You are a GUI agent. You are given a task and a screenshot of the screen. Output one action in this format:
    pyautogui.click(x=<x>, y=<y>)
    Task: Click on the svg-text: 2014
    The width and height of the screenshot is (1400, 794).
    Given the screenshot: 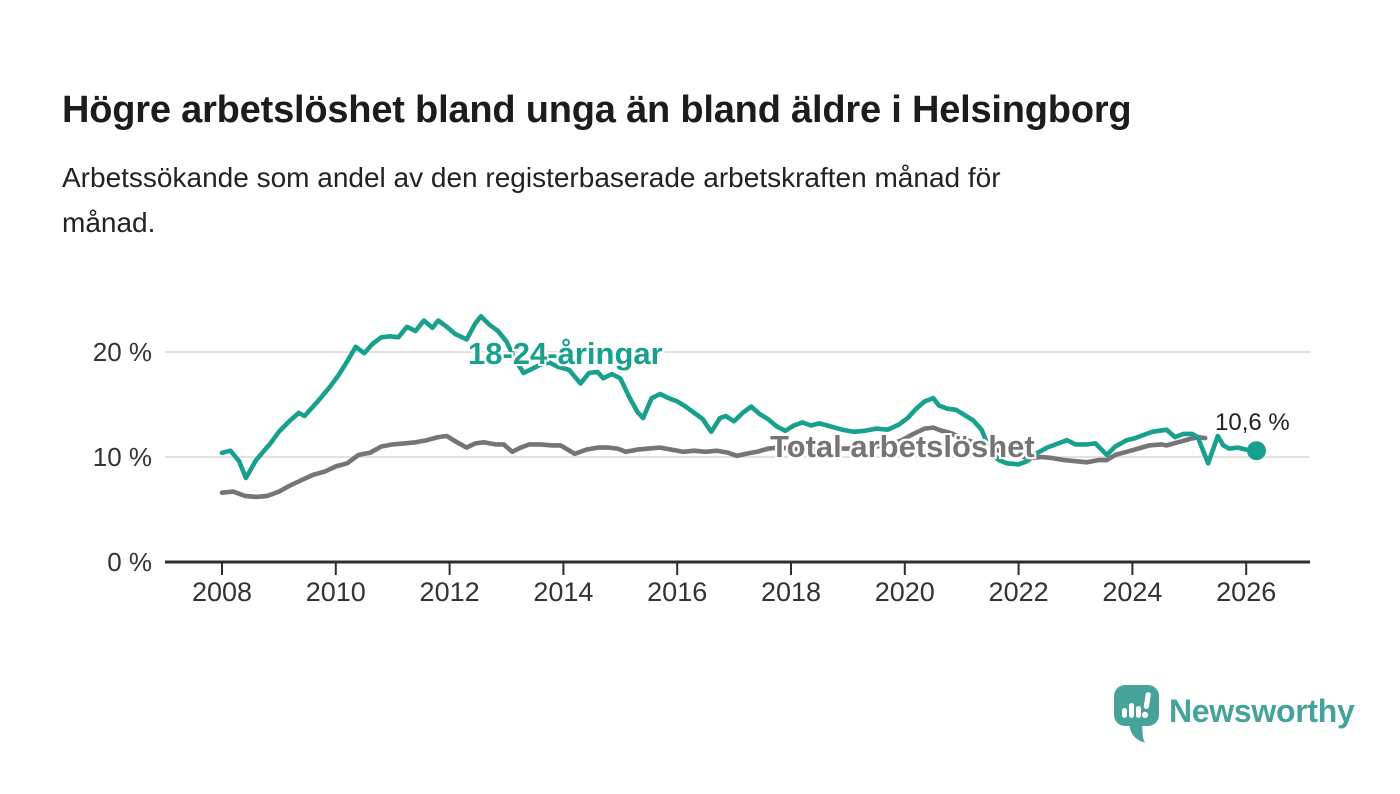 What is the action you would take?
    pyautogui.click(x=563, y=592)
    